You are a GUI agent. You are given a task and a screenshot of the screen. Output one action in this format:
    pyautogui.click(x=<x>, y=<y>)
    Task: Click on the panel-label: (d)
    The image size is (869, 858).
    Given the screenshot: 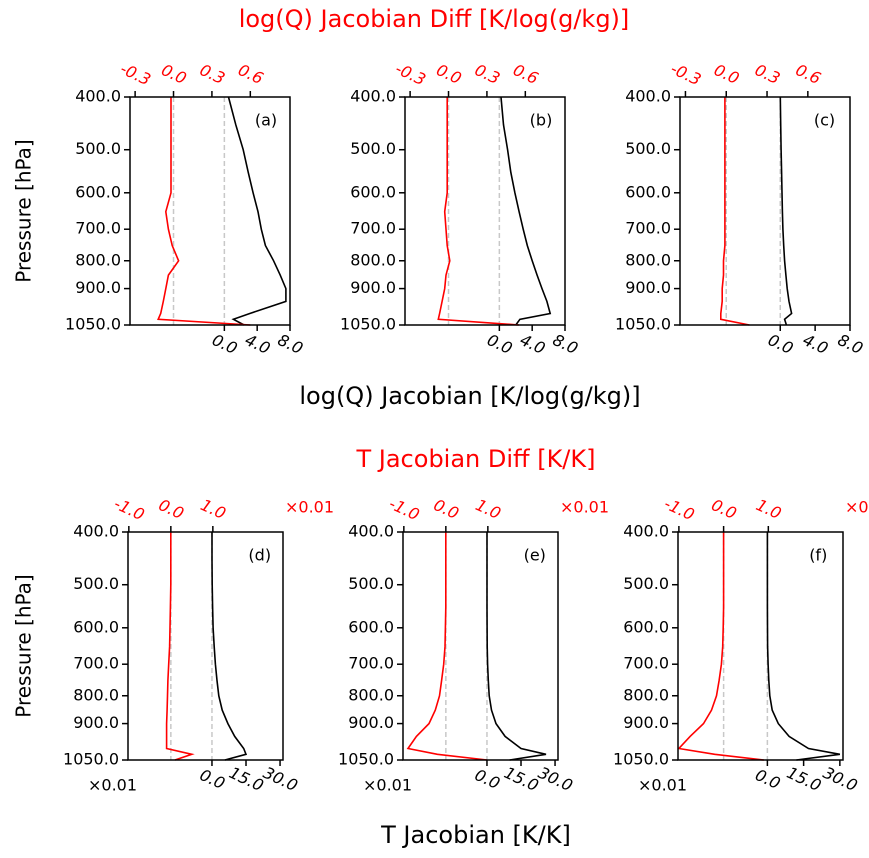 What is the action you would take?
    pyautogui.click(x=259, y=555)
    